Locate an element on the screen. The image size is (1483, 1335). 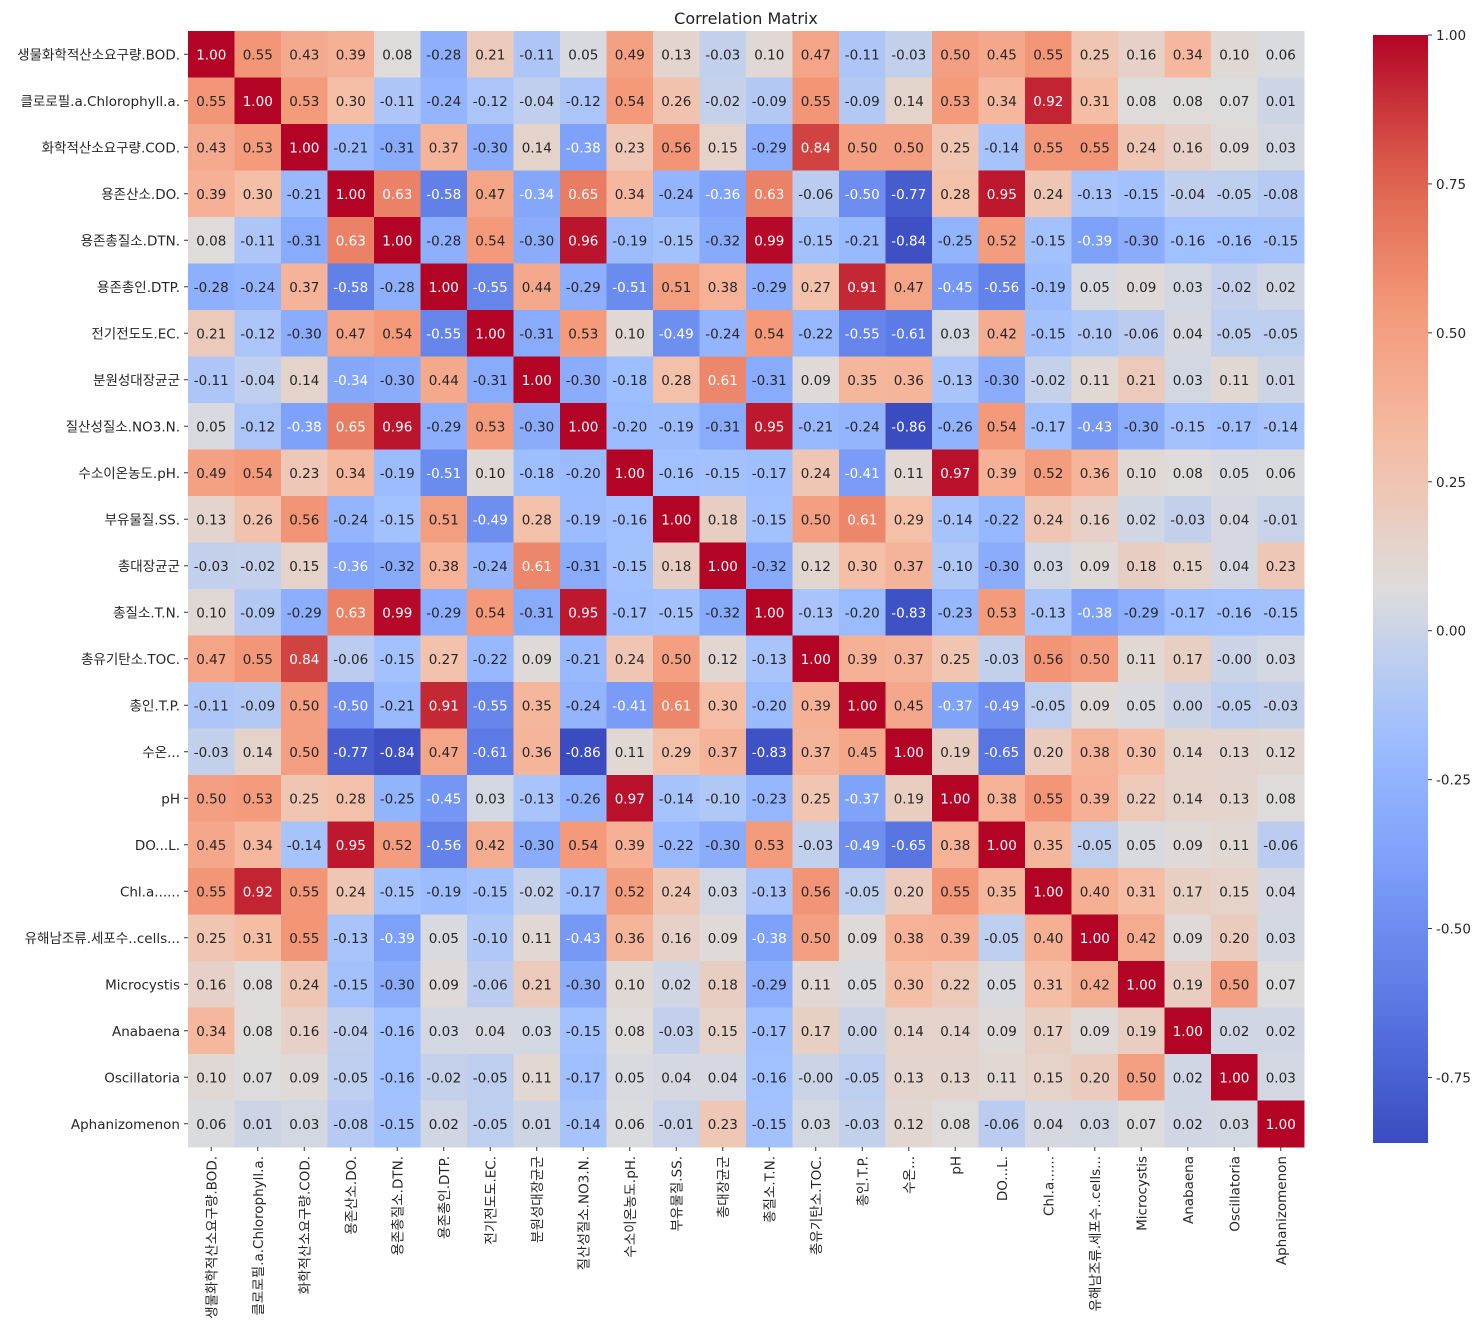
cell-value-label: 0.52 is located at coordinates (397, 846).